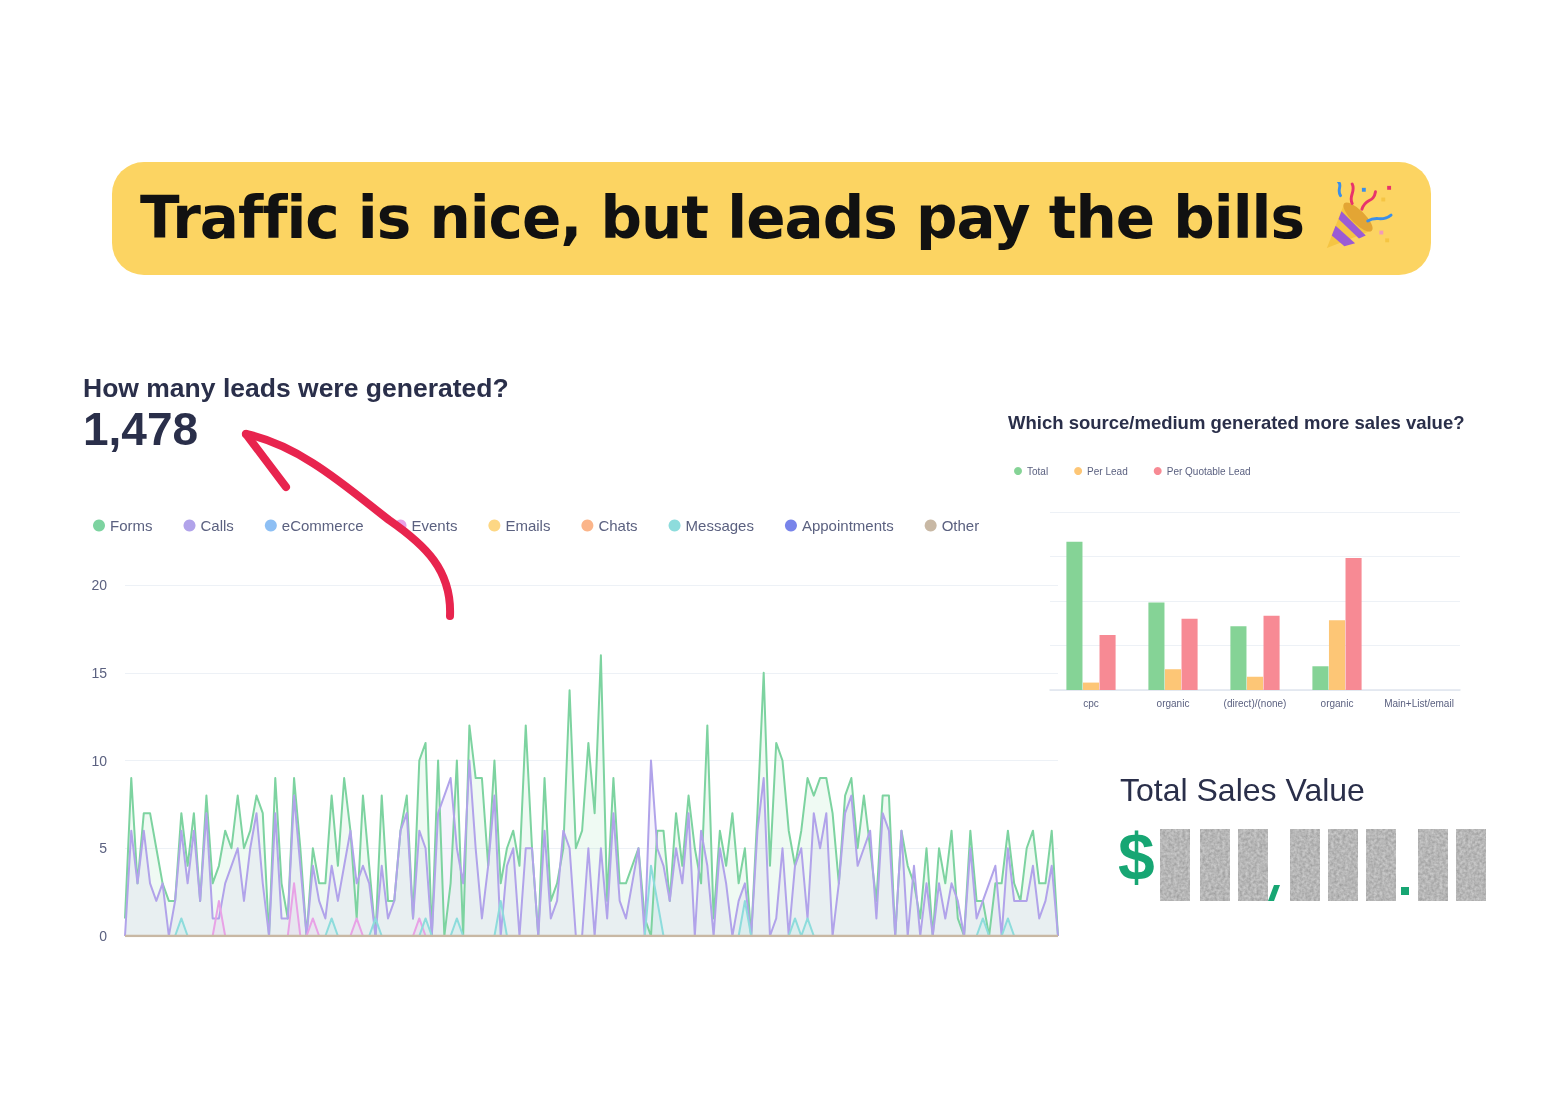 This screenshot has width=1568, height=1114. What do you see at coordinates (99, 672) in the screenshot?
I see `y-tick-label: 15` at bounding box center [99, 672].